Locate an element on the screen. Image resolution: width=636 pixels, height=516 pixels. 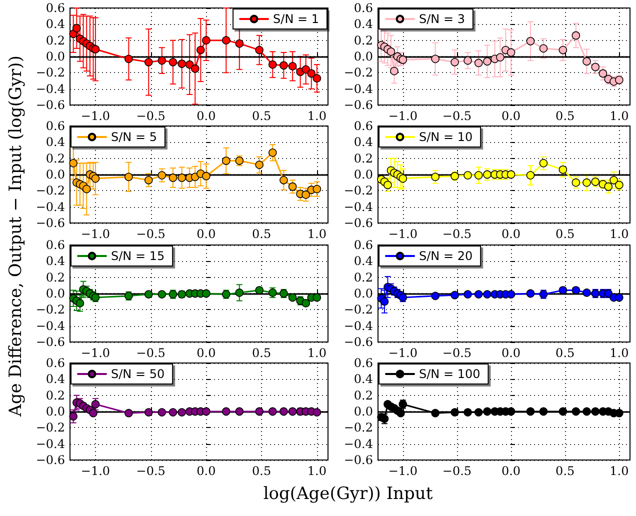
x-axis-title: log(Age(Gyr)) Input is located at coordinates (348, 494).